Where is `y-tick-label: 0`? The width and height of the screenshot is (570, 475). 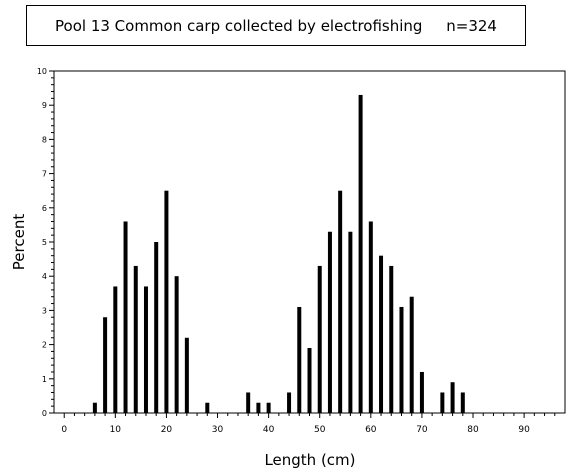
y-tick-label: 0 is located at coordinates (44, 413).